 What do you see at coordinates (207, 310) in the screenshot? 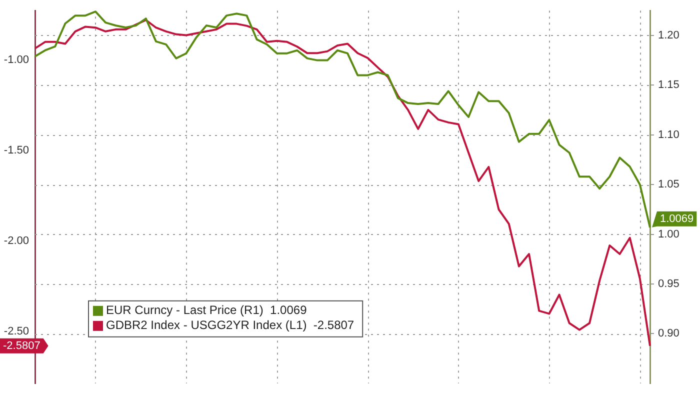
I see `legend-label: EUR Curncy - Last Price (R1) 1.0069` at bounding box center [207, 310].